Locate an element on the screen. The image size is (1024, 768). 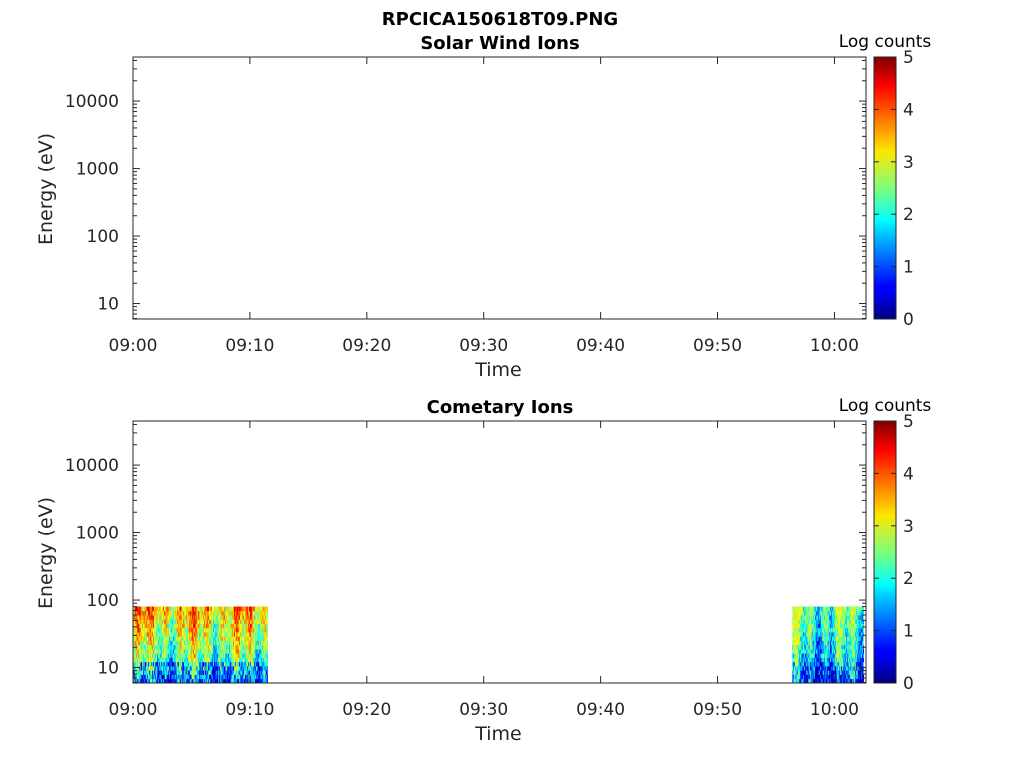
heatmap-cells is located at coordinates (499, 645).